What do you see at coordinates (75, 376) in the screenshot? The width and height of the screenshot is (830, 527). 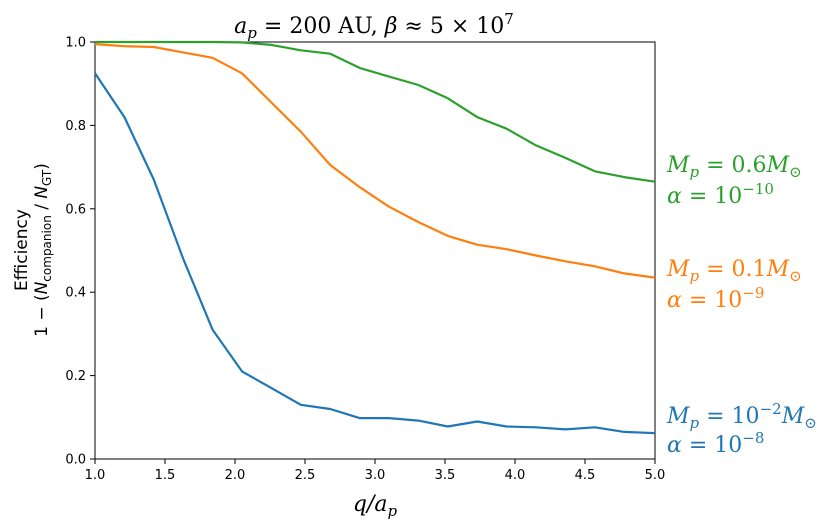 I see `y-tick-label: 0.2` at bounding box center [75, 376].